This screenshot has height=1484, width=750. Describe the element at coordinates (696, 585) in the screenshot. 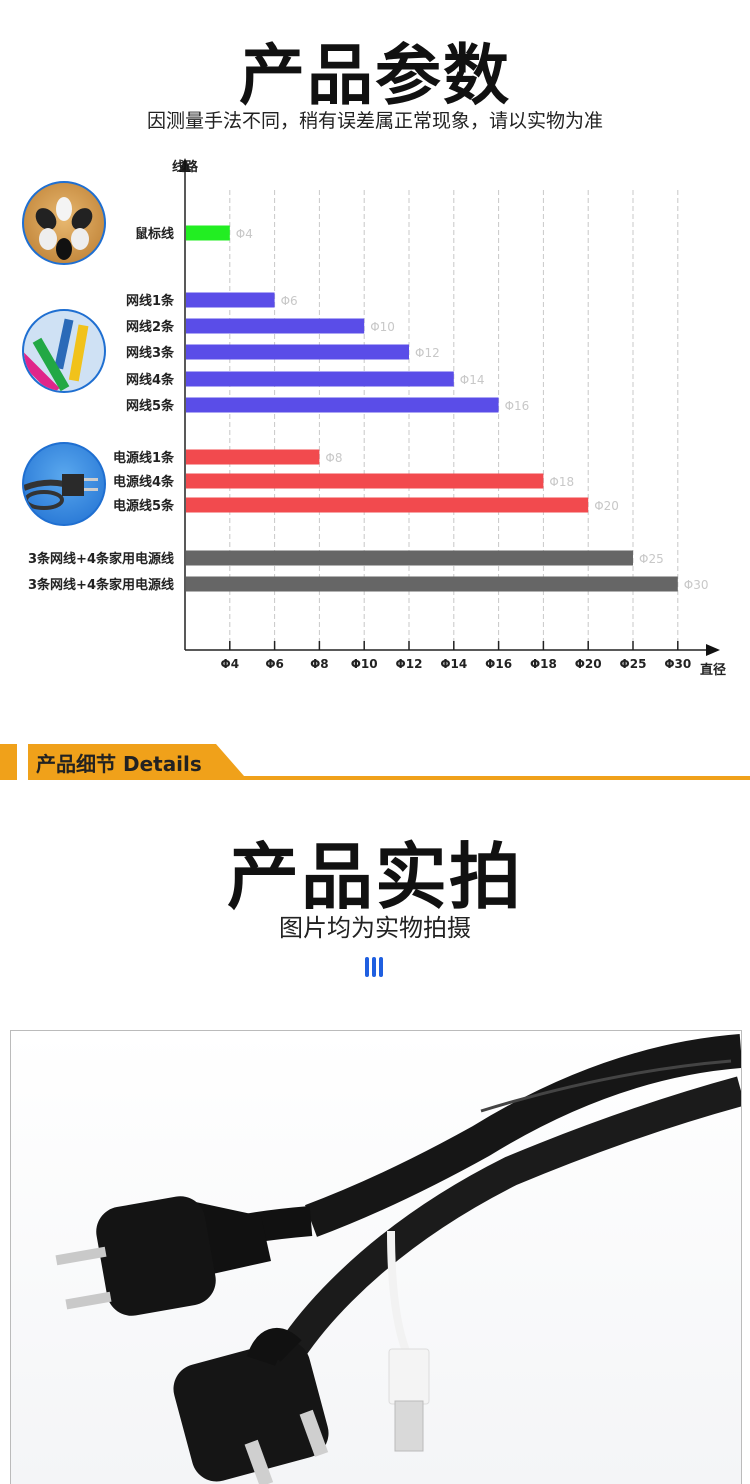

I see `bar-value-label: Φ30` at that location.